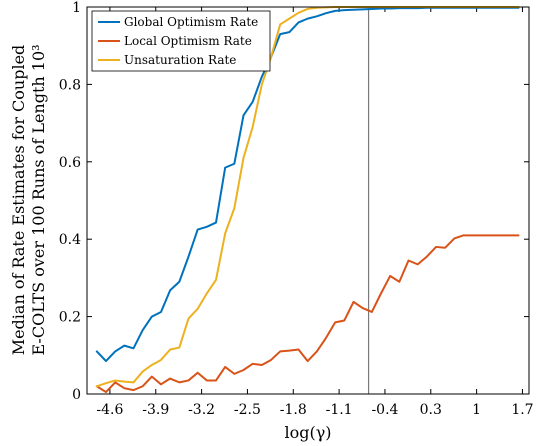  What do you see at coordinates (247, 410) in the screenshot?
I see `x-tick-label: -2.5` at bounding box center [247, 410].